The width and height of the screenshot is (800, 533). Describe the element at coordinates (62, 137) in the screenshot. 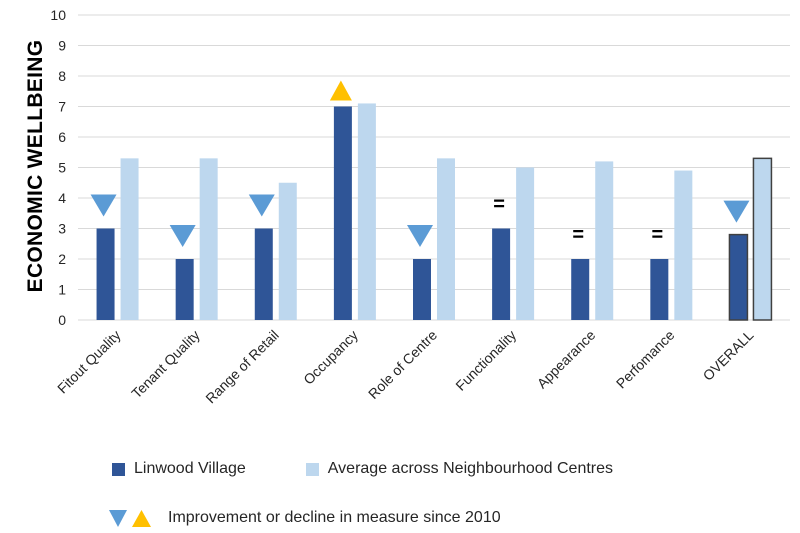

I see `y-tick-label: 6` at that location.